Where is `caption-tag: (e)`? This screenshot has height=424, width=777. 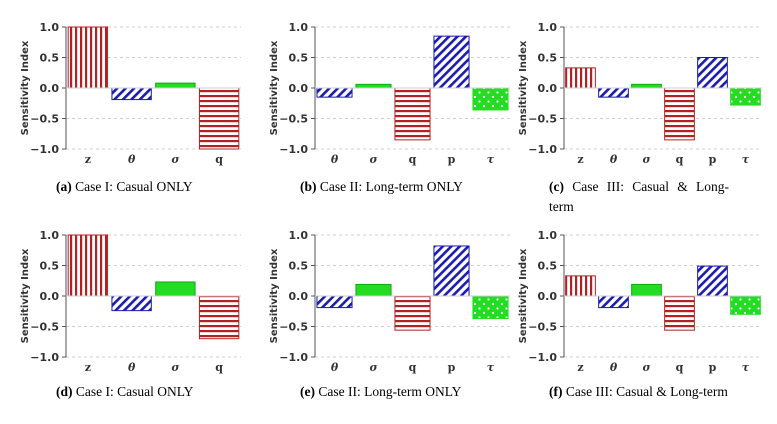
caption-tag: (e) is located at coordinates (307, 391).